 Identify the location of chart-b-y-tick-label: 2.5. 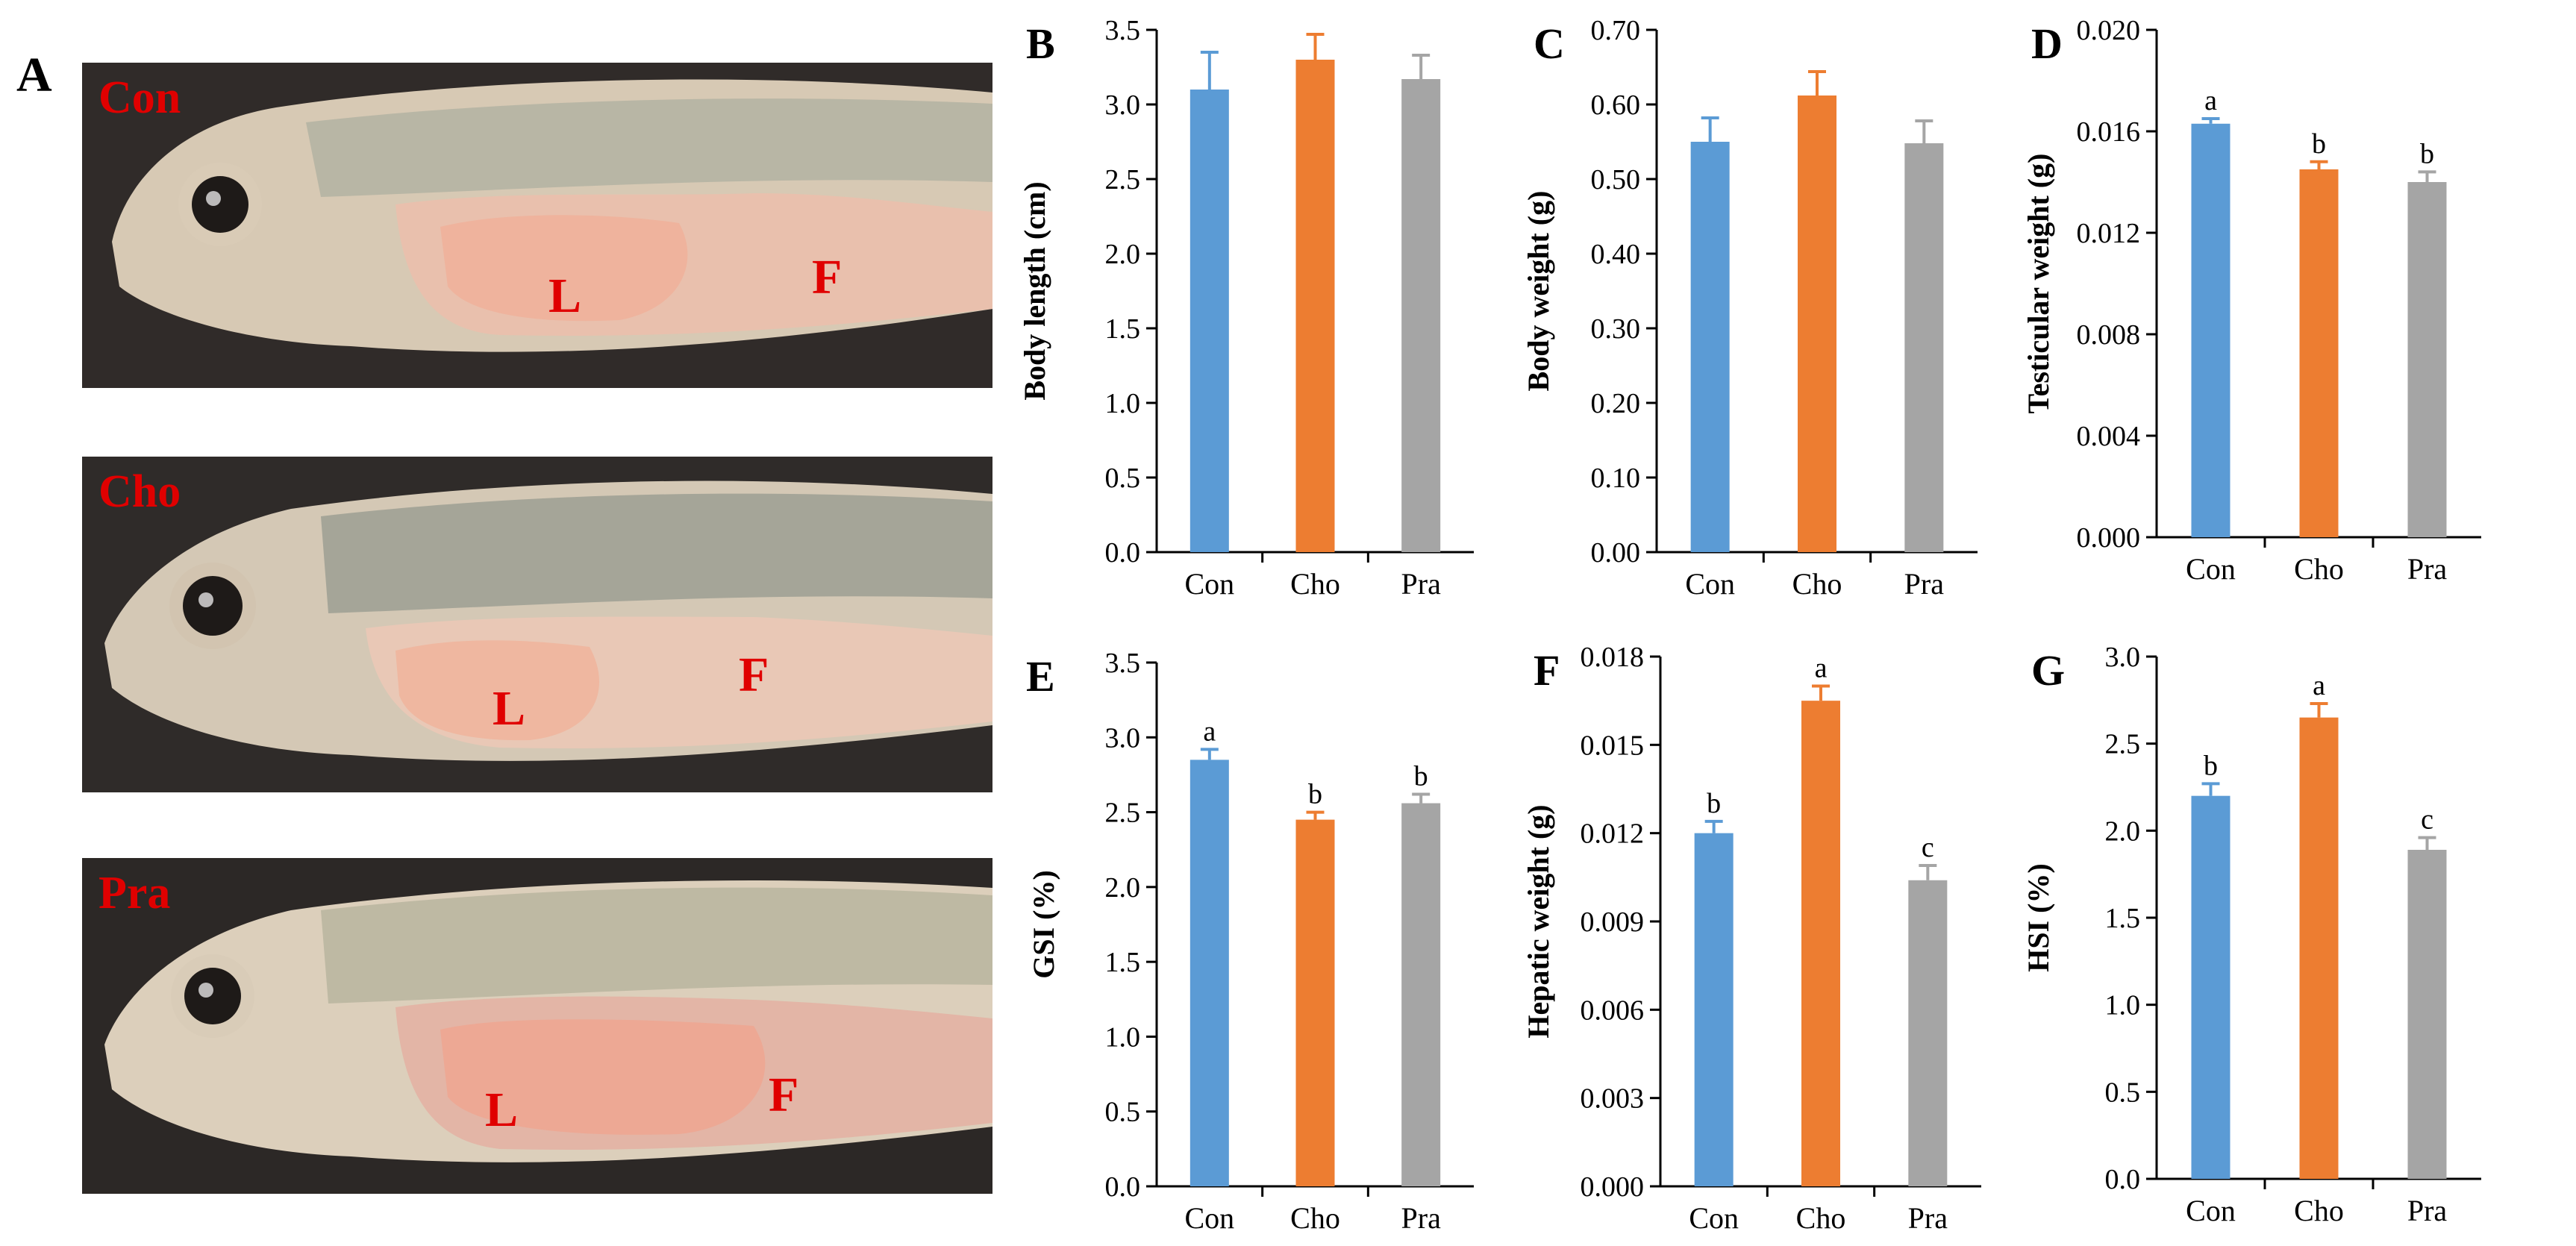
(1123, 179).